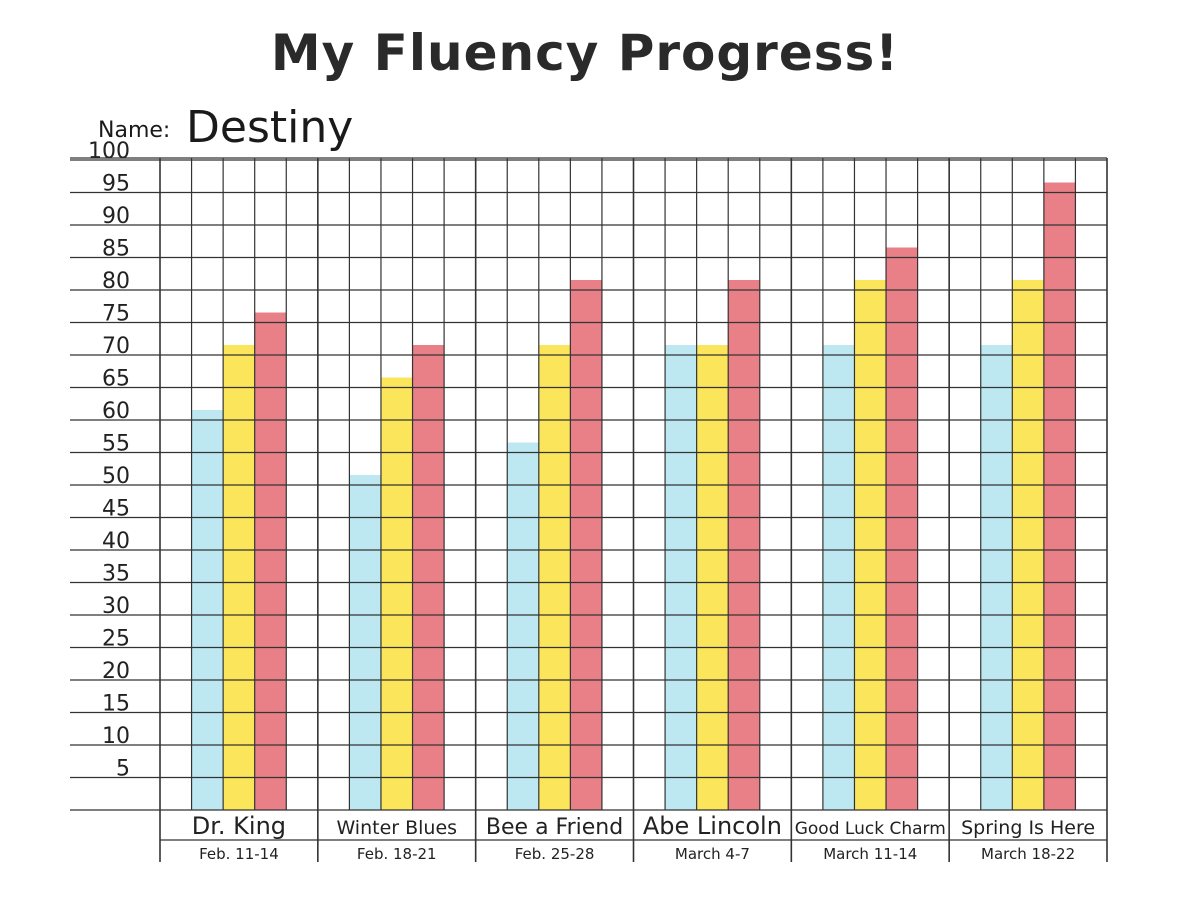  I want to click on y-tick-label: 65, so click(116, 379).